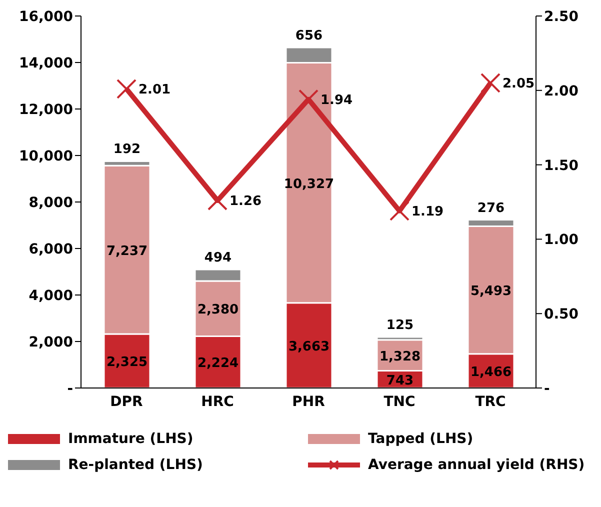 This screenshot has width=601, height=507. Describe the element at coordinates (218, 258) in the screenshot. I see `data-label: 494` at that location.